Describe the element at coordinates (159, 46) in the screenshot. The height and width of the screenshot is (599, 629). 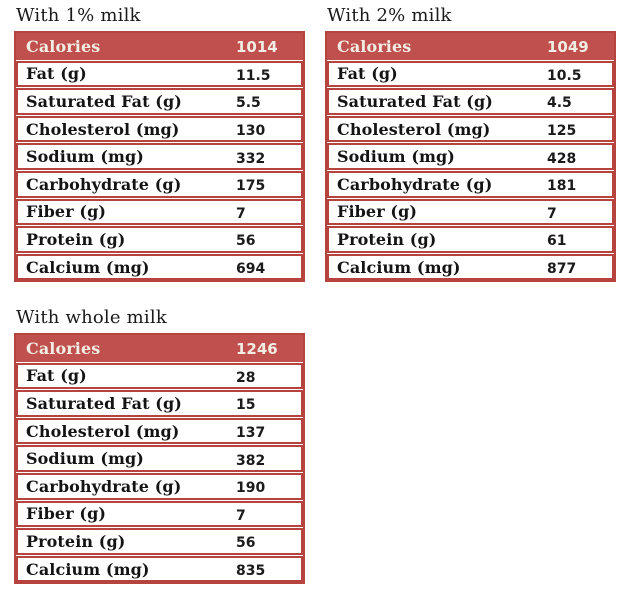
I see `table-header-row: Calories 1014` at that location.